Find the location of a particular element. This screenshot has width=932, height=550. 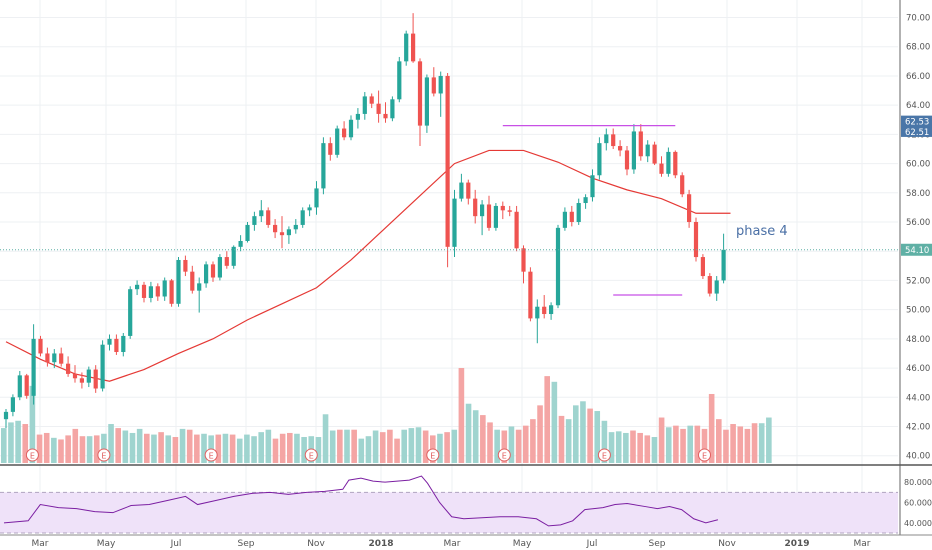

x-tick-label: Mar is located at coordinates (452, 544).